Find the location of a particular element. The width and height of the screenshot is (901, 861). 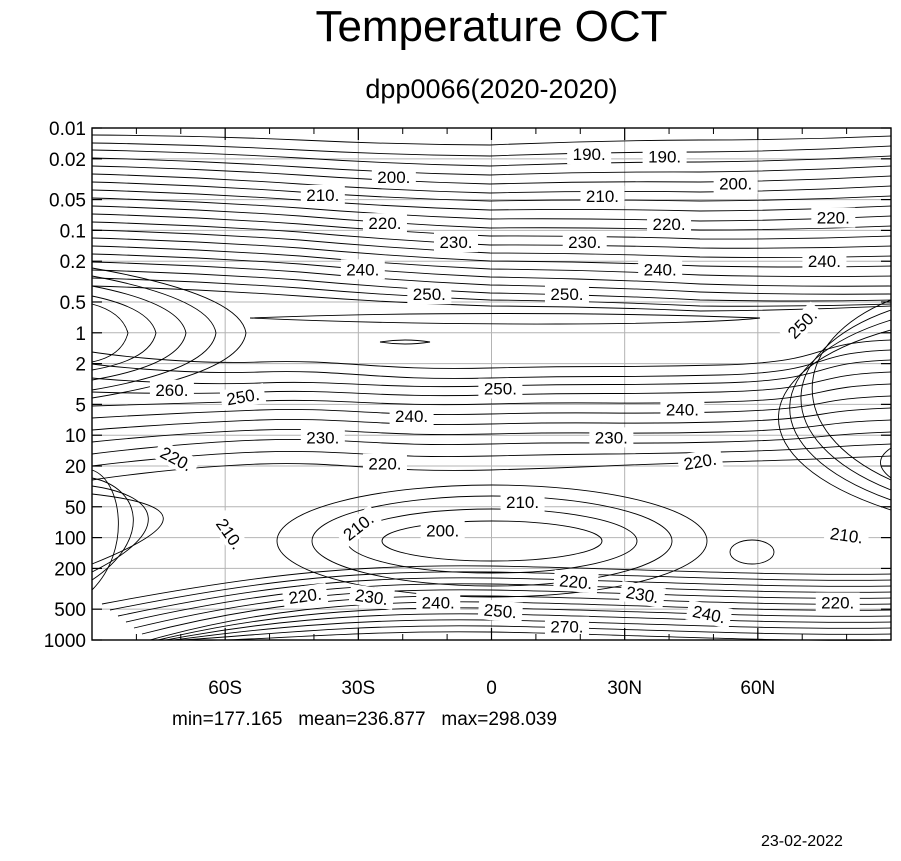

band-contour is located at coordinates (505, 319).